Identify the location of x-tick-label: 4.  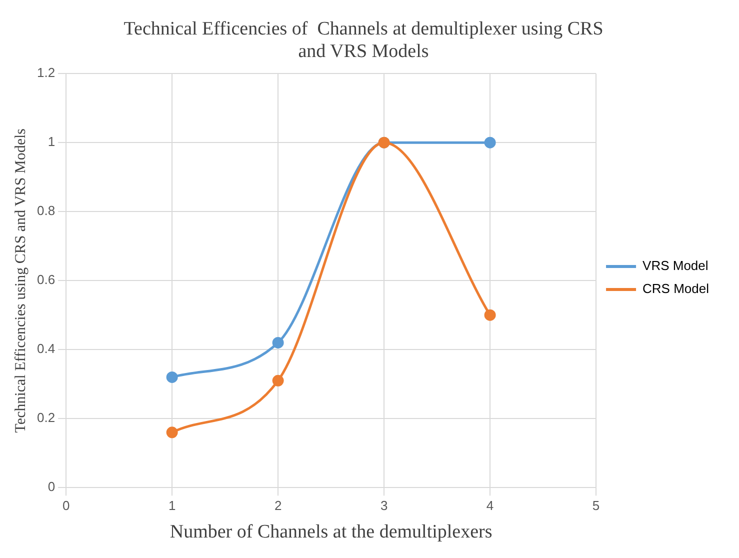
(490, 505).